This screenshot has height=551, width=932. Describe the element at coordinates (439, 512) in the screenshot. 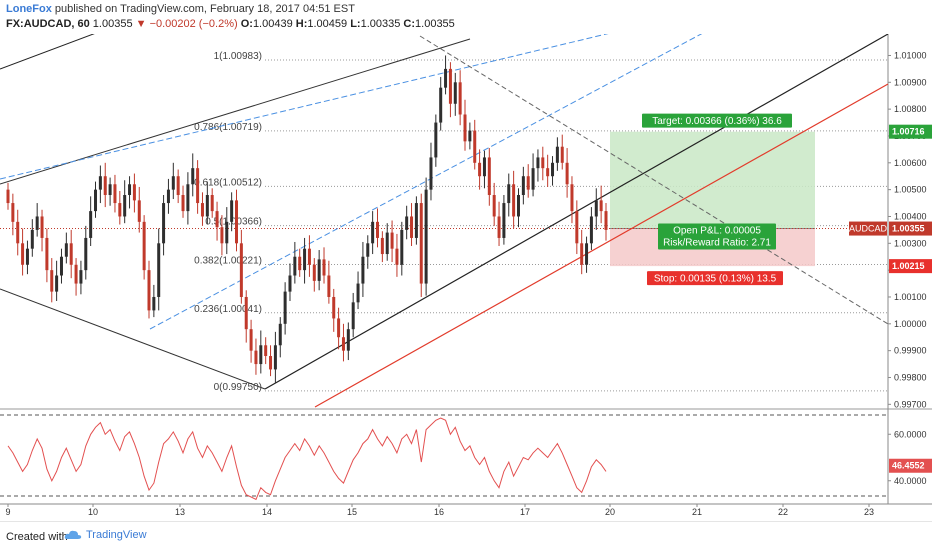

I see `time-tick-label: 16` at that location.